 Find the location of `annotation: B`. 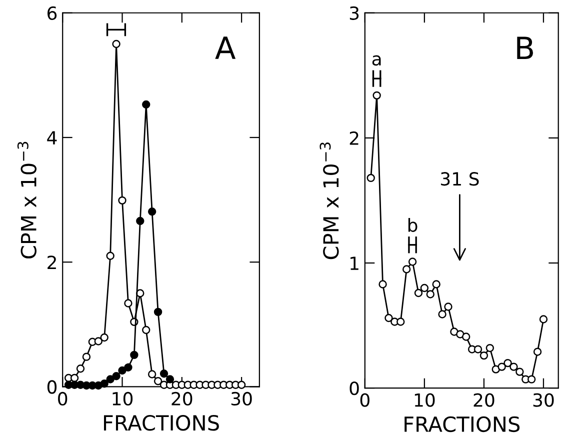

annotation: B is located at coordinates (525, 48).